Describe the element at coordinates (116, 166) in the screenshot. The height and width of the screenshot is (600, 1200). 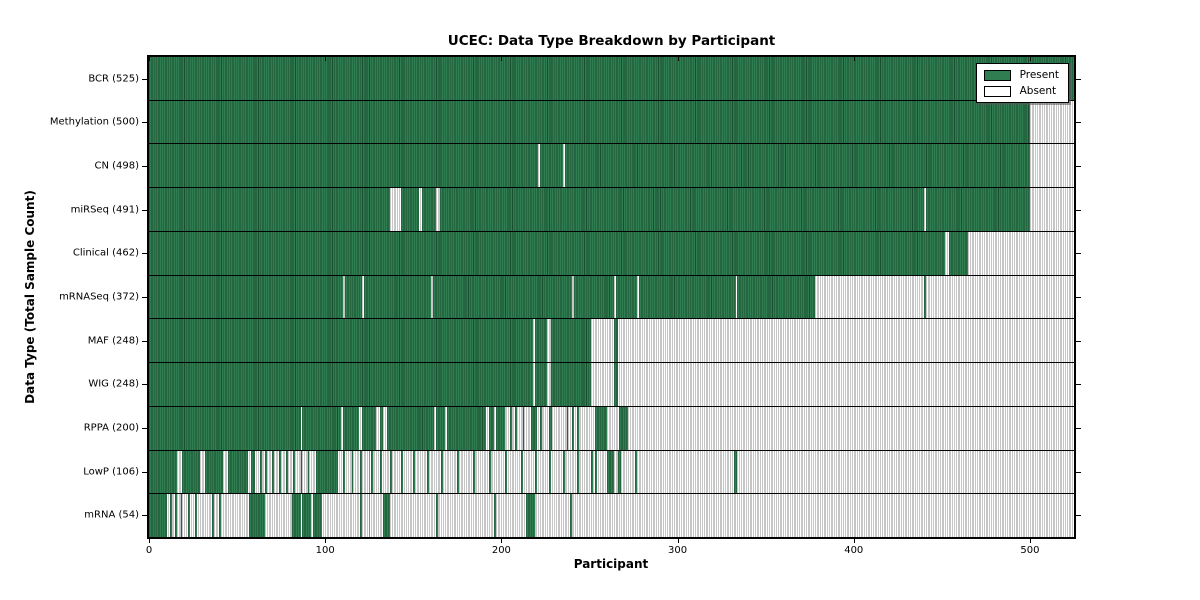
I see `y-tick-label: CN (498)` at that location.